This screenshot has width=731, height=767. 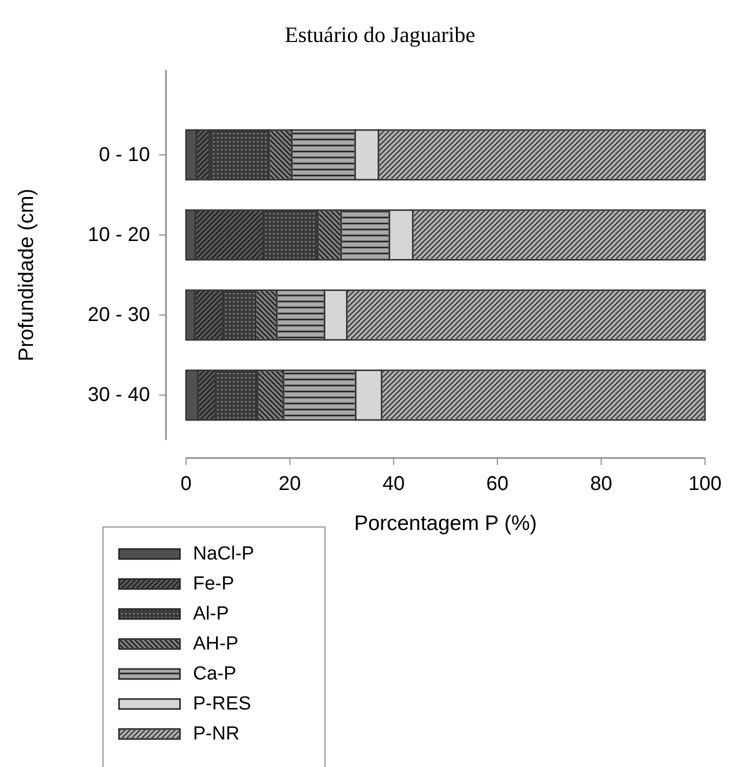 I want to click on legend-label: P-NR, so click(x=216, y=734).